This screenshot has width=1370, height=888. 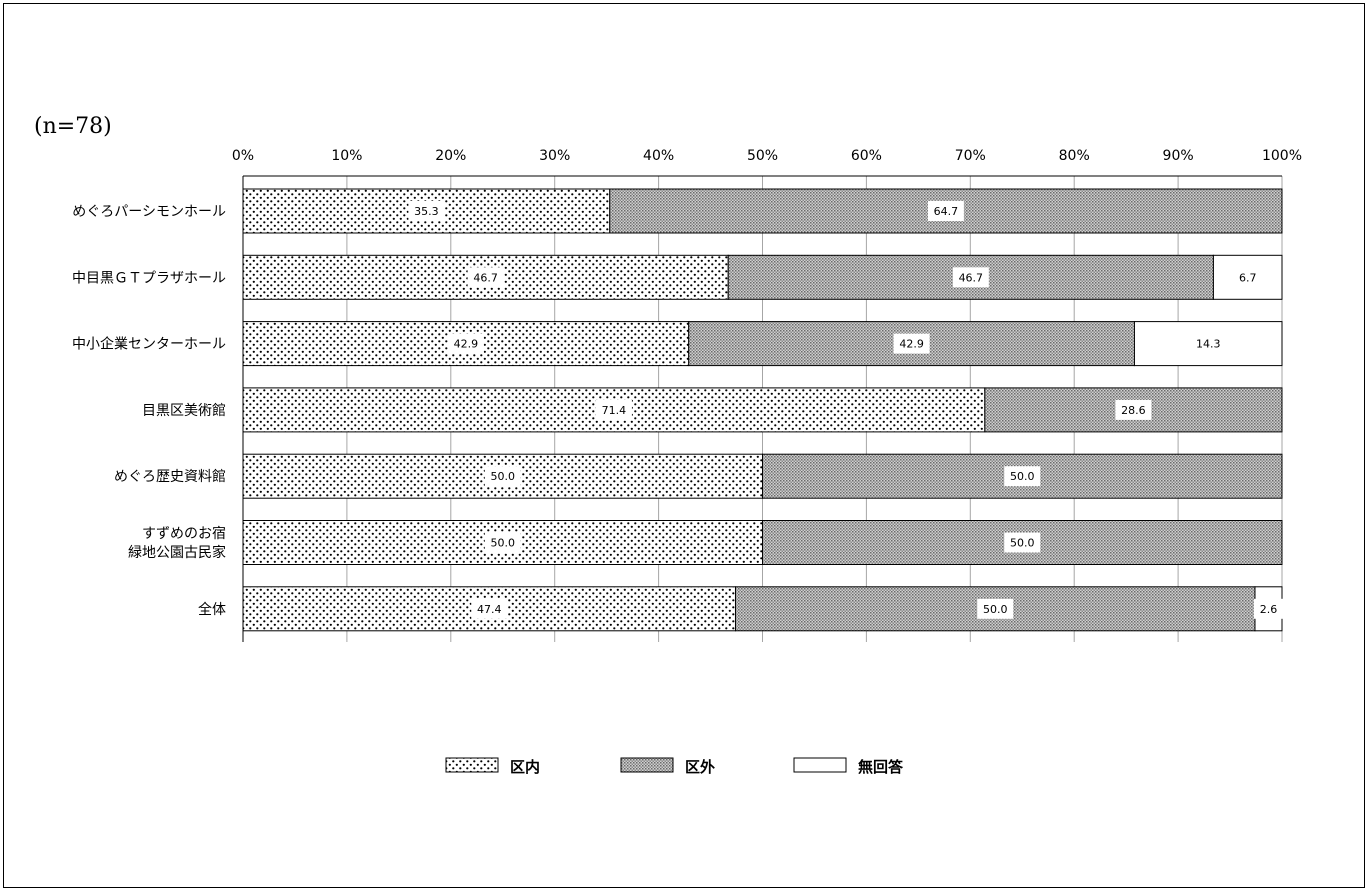 I want to click on x-axis-ticks: 0% 10% 20% 30% 40% 50% 60% 70% 80% 90% 100%, so click(x=767, y=156).